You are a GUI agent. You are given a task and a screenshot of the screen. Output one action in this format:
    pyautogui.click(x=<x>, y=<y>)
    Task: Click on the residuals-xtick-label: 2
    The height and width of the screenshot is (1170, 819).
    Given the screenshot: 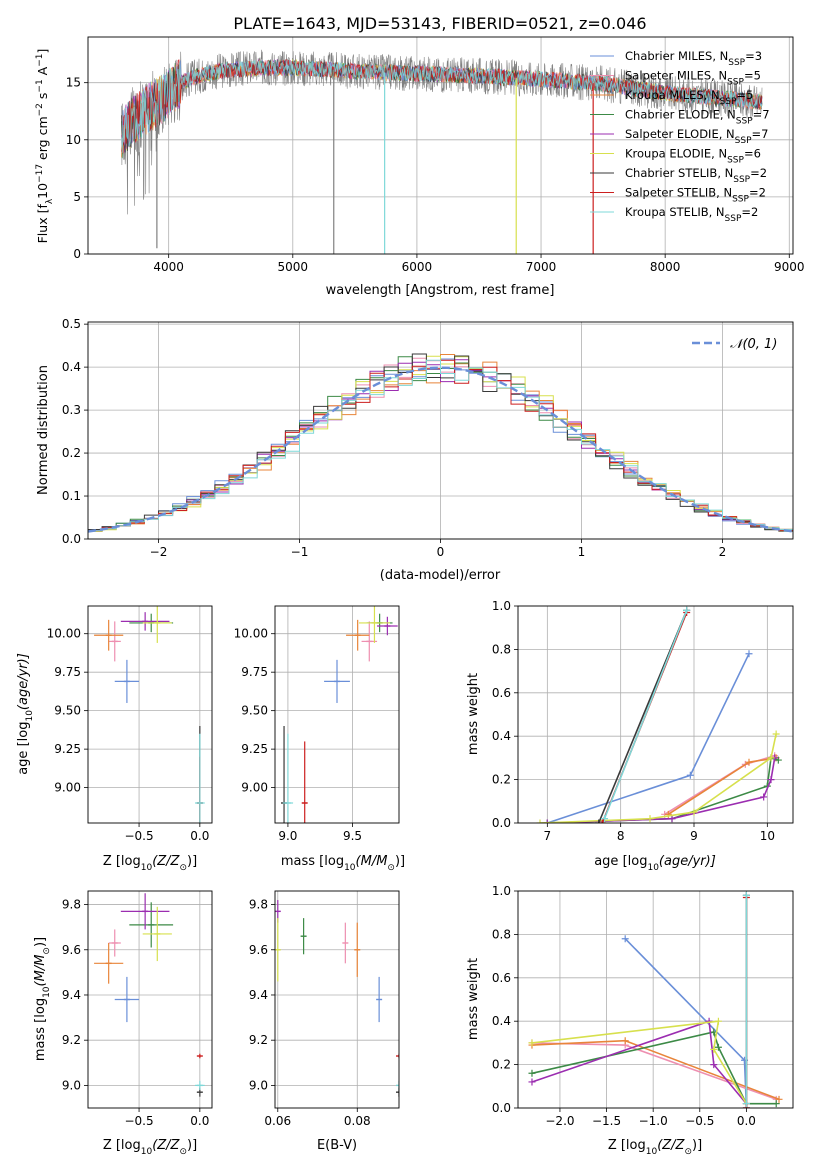 What is the action you would take?
    pyautogui.click(x=723, y=552)
    